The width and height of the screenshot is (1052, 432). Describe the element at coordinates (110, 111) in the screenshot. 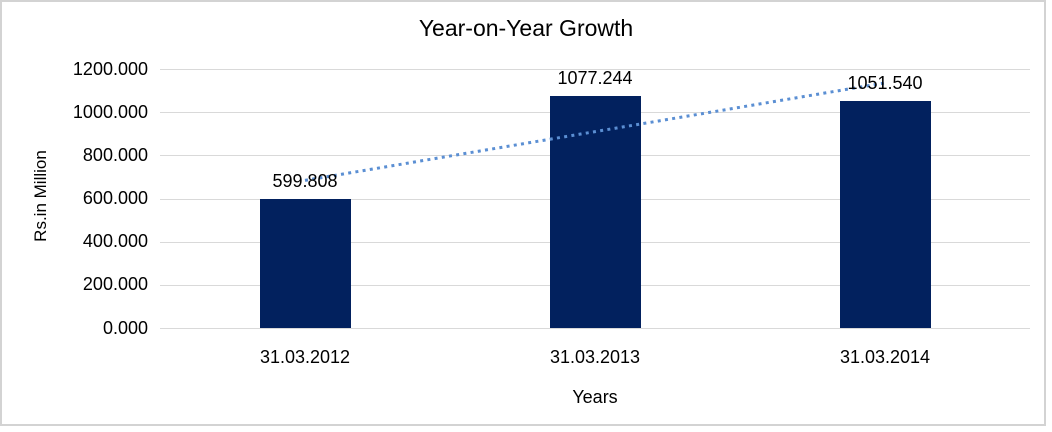

I see `y-axis-tick-label: 1000.000` at that location.